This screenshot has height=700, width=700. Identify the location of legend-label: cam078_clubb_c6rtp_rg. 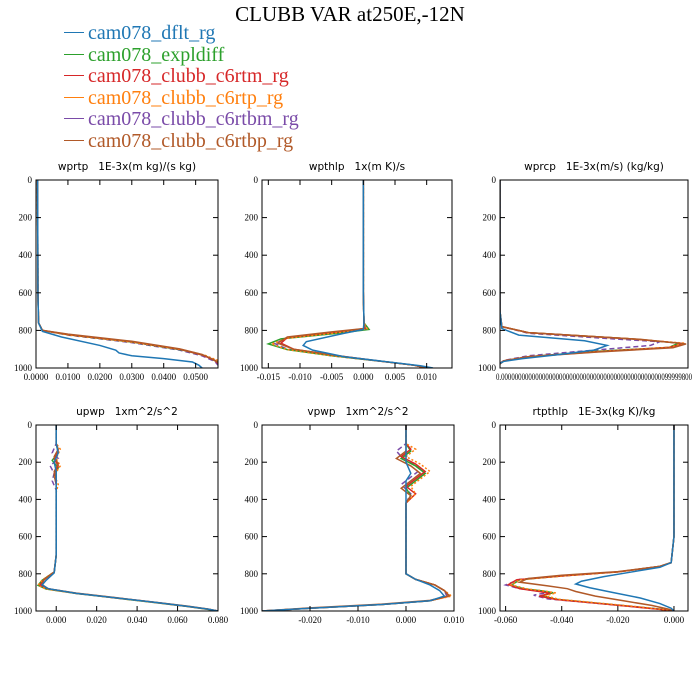
(186, 97).